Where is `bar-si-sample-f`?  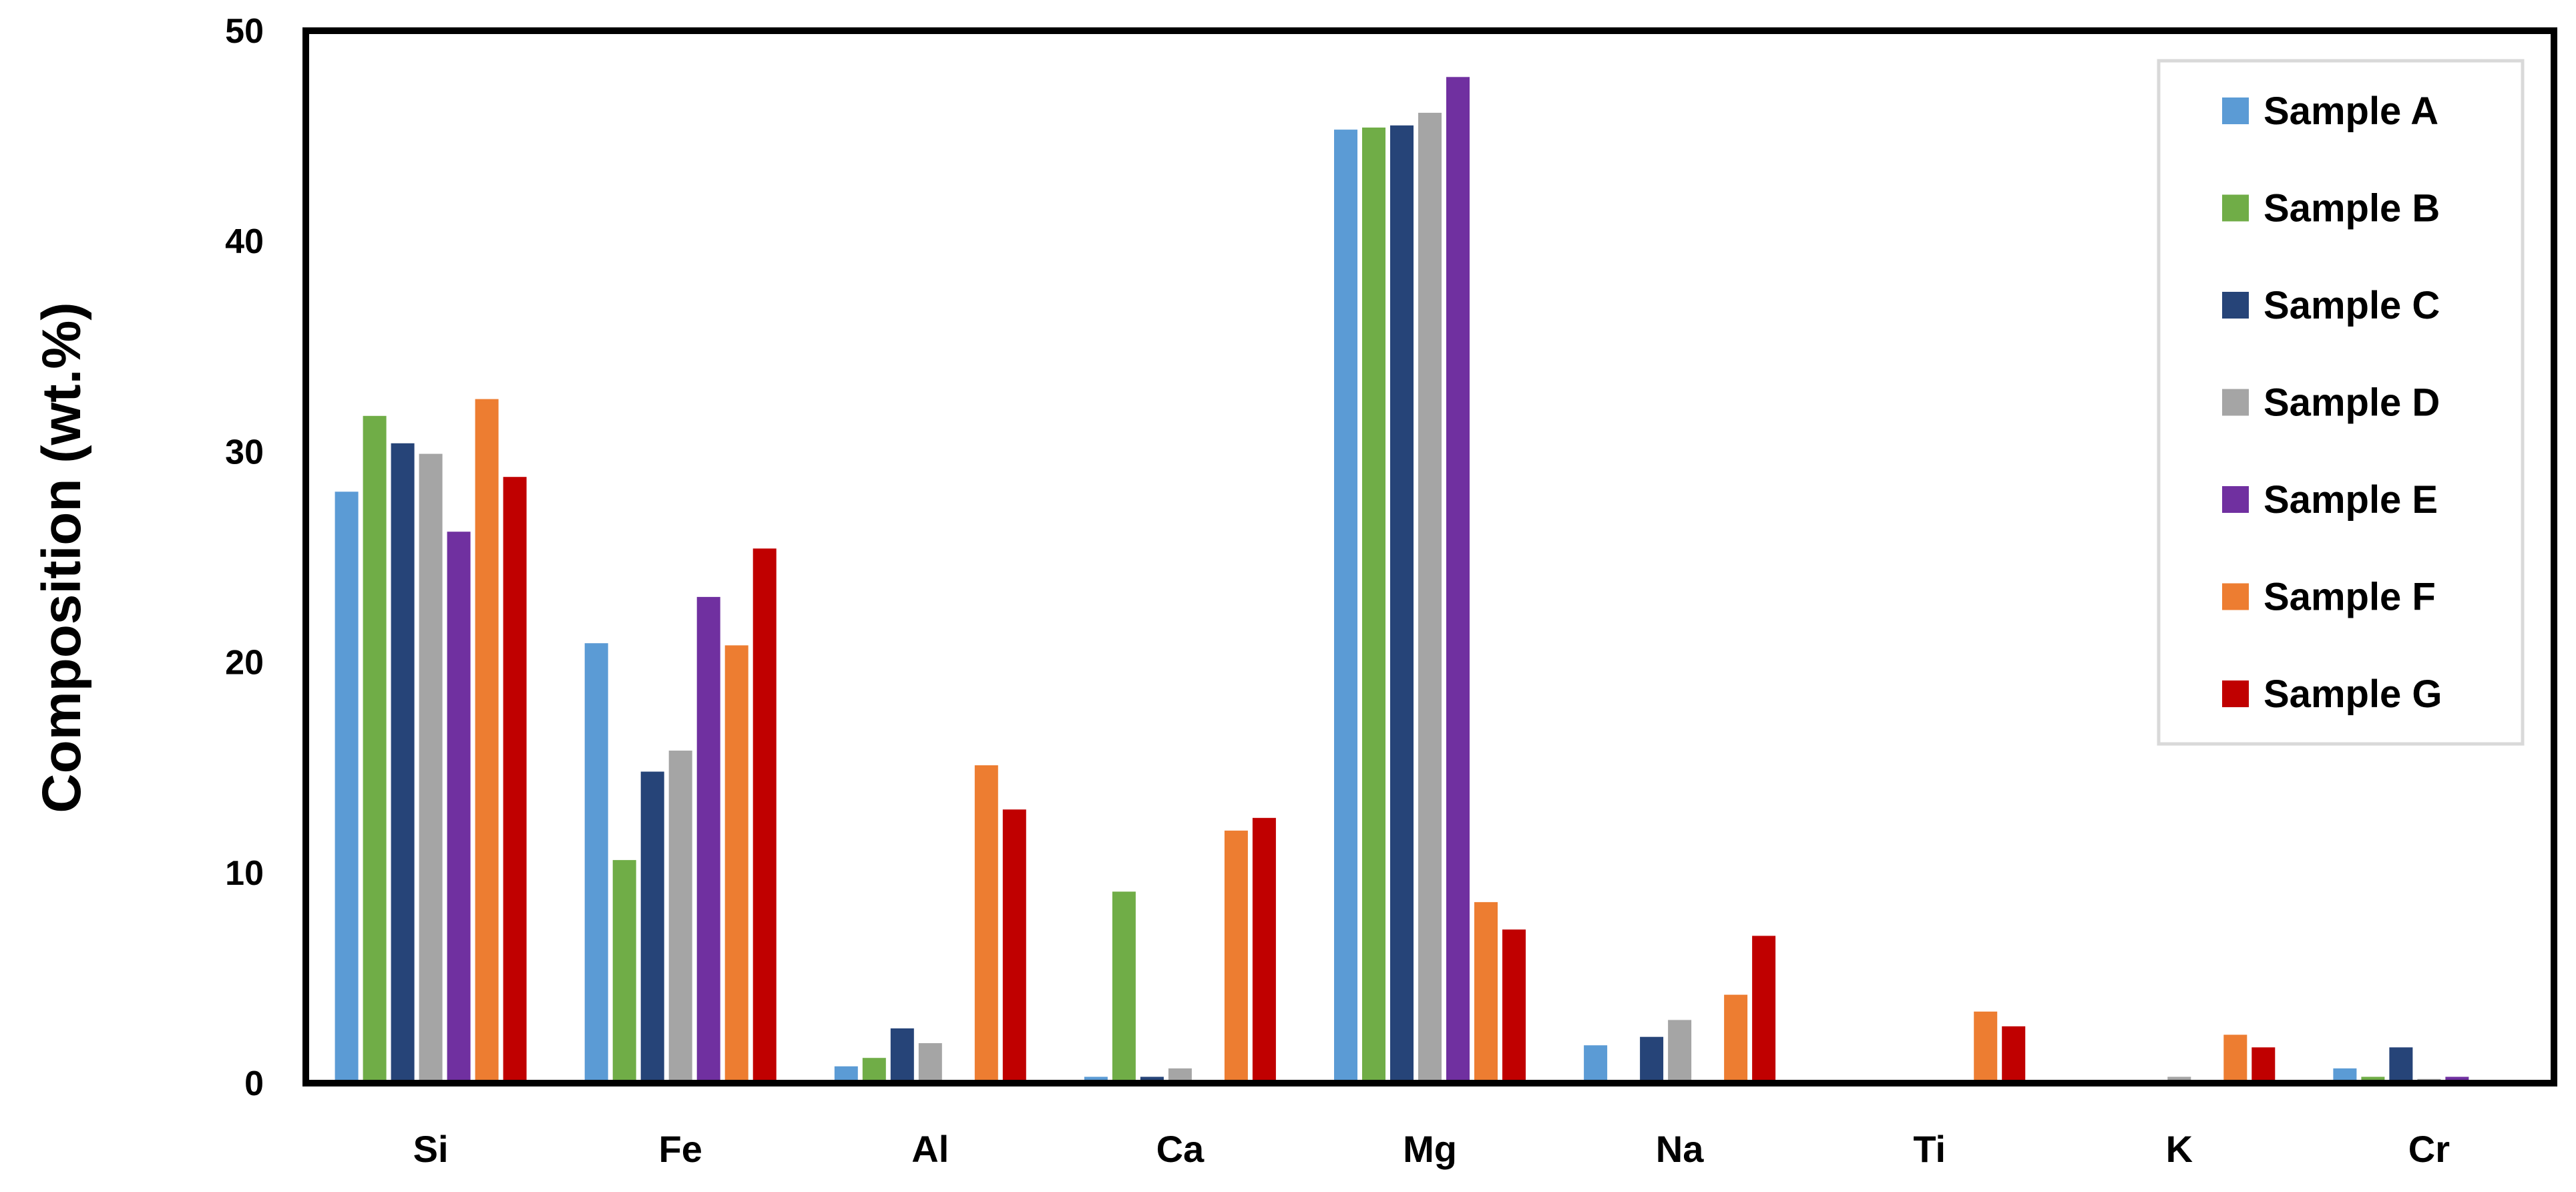
bar-si-sample-f is located at coordinates (487, 741).